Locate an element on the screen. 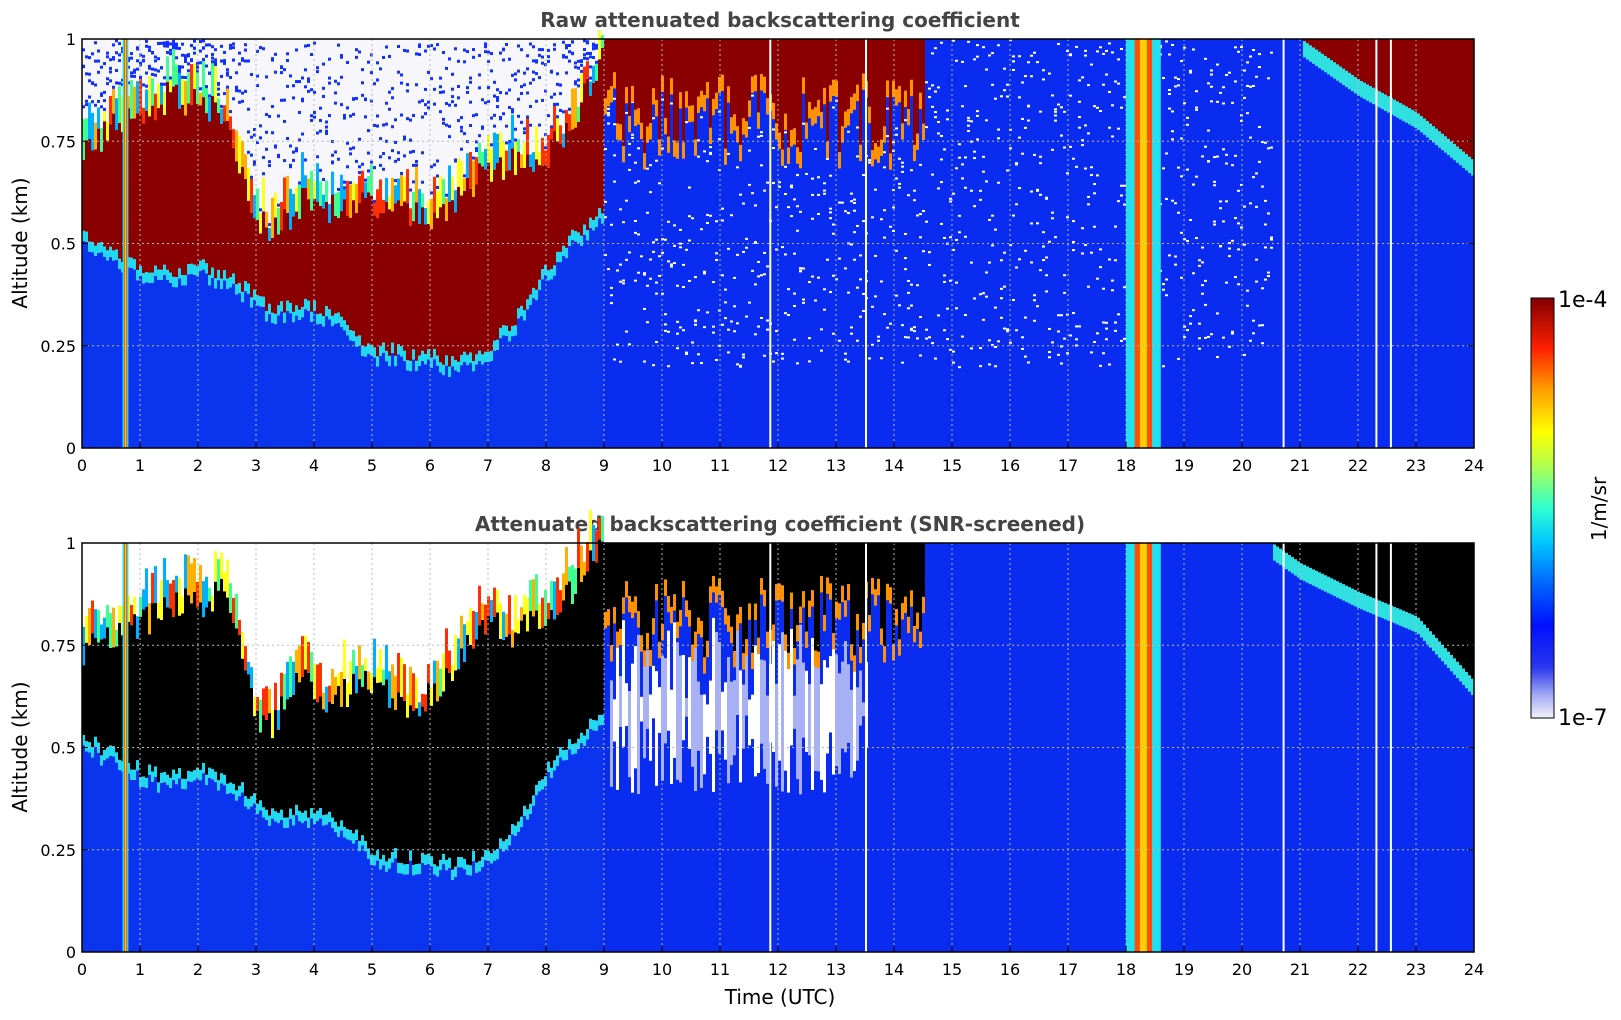 Image resolution: width=1621 pixels, height=1020 pixels. x-tick-label: 5 is located at coordinates (372, 465).